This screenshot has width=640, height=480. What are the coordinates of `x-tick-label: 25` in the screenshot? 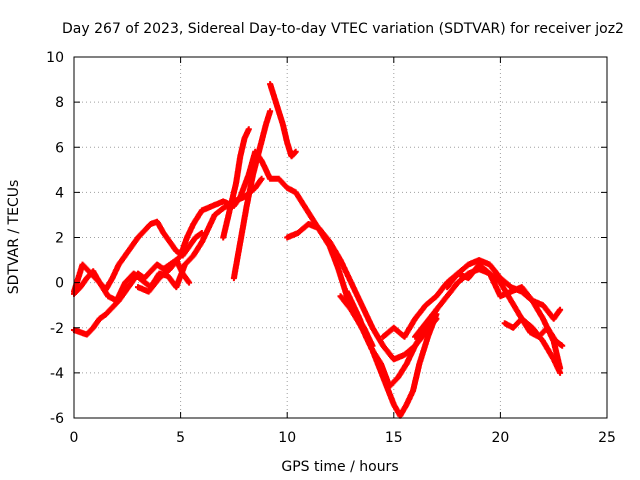 It's located at (607, 438).